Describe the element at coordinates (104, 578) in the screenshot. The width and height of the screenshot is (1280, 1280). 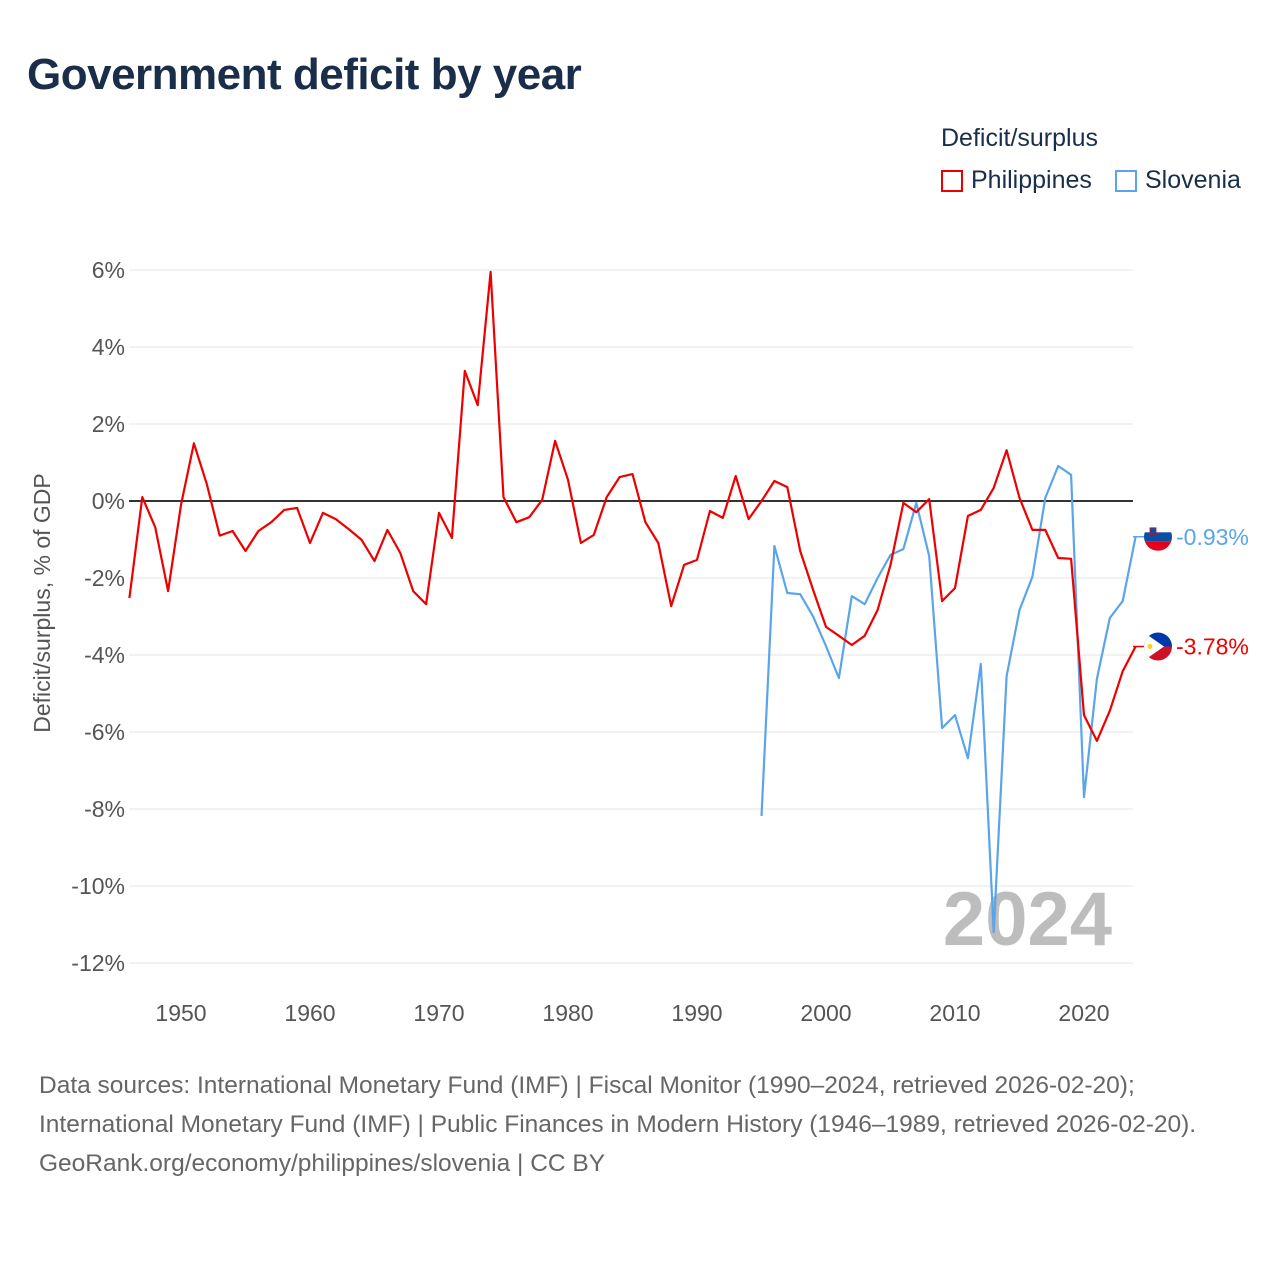
I see `y-tick-label: -2%` at that location.